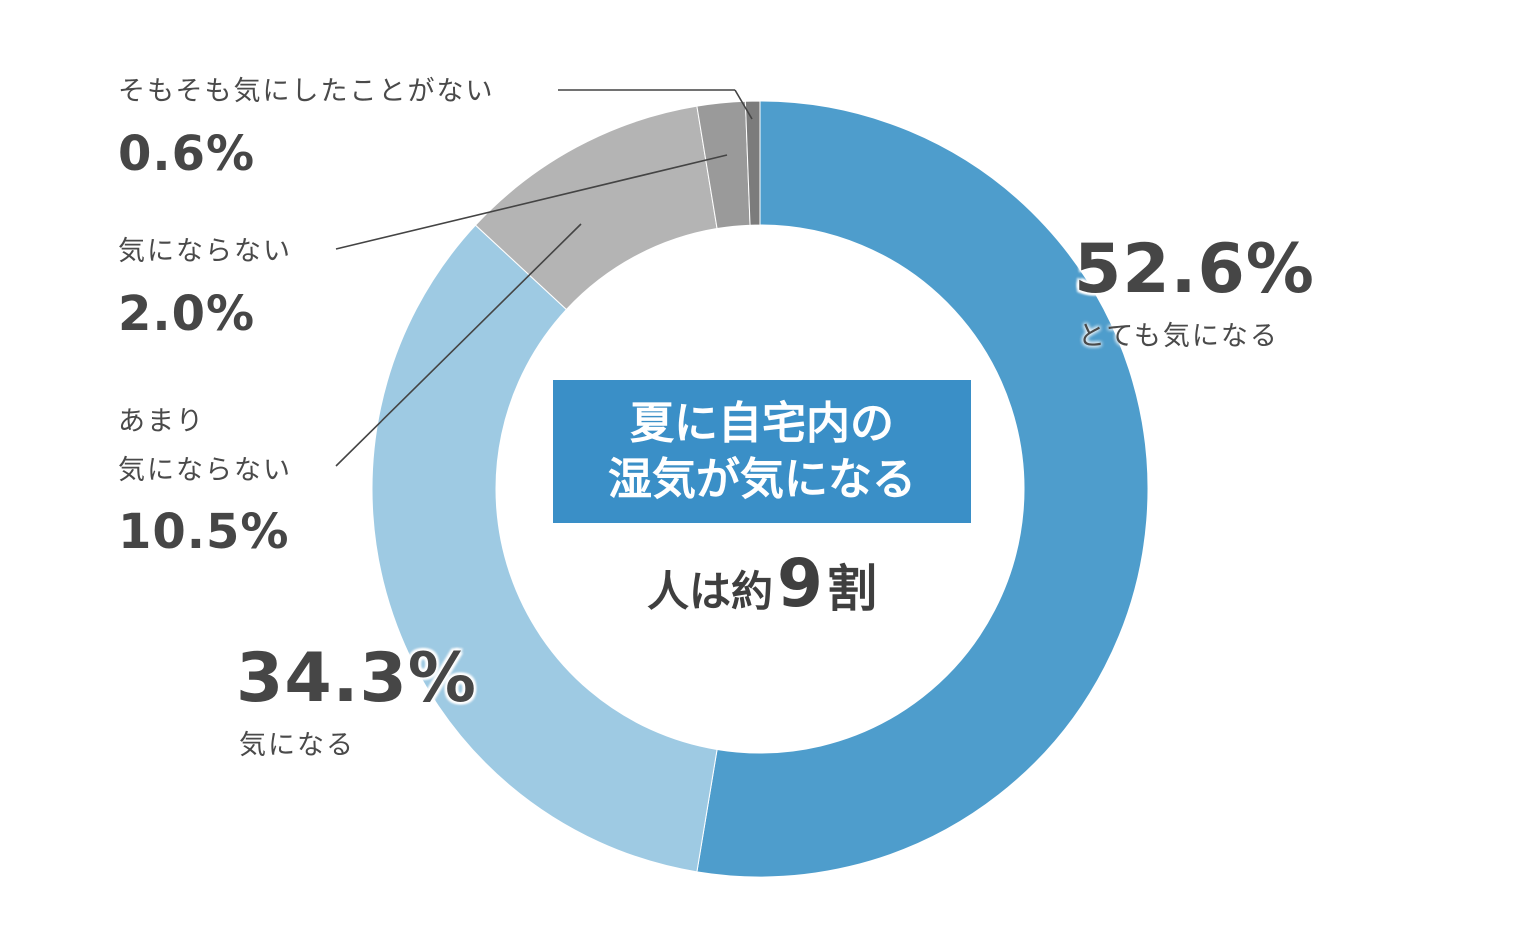 The width and height of the screenshot is (1520, 939). Describe the element at coordinates (187, 314) in the screenshot. I see `value-label-not-concerned: 2.0%` at that location.